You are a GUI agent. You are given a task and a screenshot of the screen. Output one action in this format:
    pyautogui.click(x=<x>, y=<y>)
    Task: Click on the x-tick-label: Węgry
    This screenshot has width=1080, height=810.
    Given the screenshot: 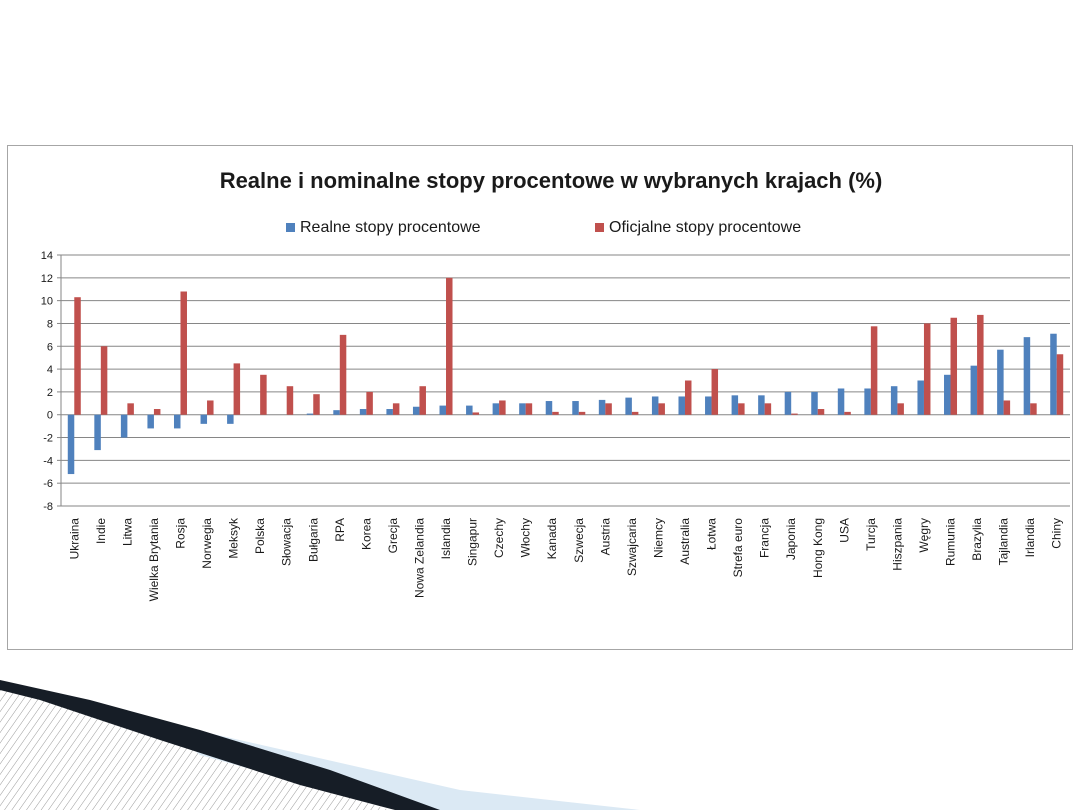 What is the action you would take?
    pyautogui.click(x=924, y=535)
    